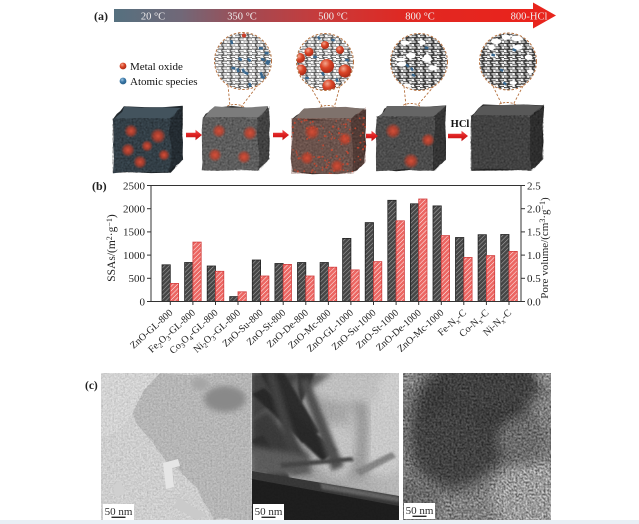 This screenshot has height=524, width=639. What do you see at coordinates (143, 302) in the screenshot?
I see `svg-text: 0` at bounding box center [143, 302].